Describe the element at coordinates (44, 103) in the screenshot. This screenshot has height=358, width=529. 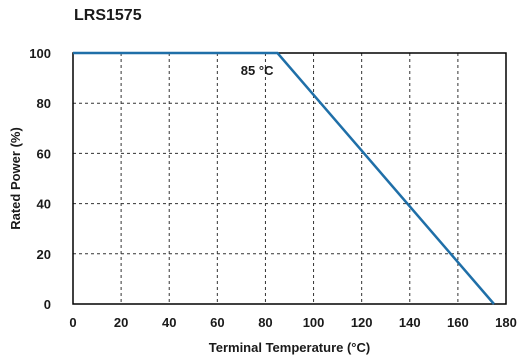
I see `y-tick-label-80: 80` at that location.